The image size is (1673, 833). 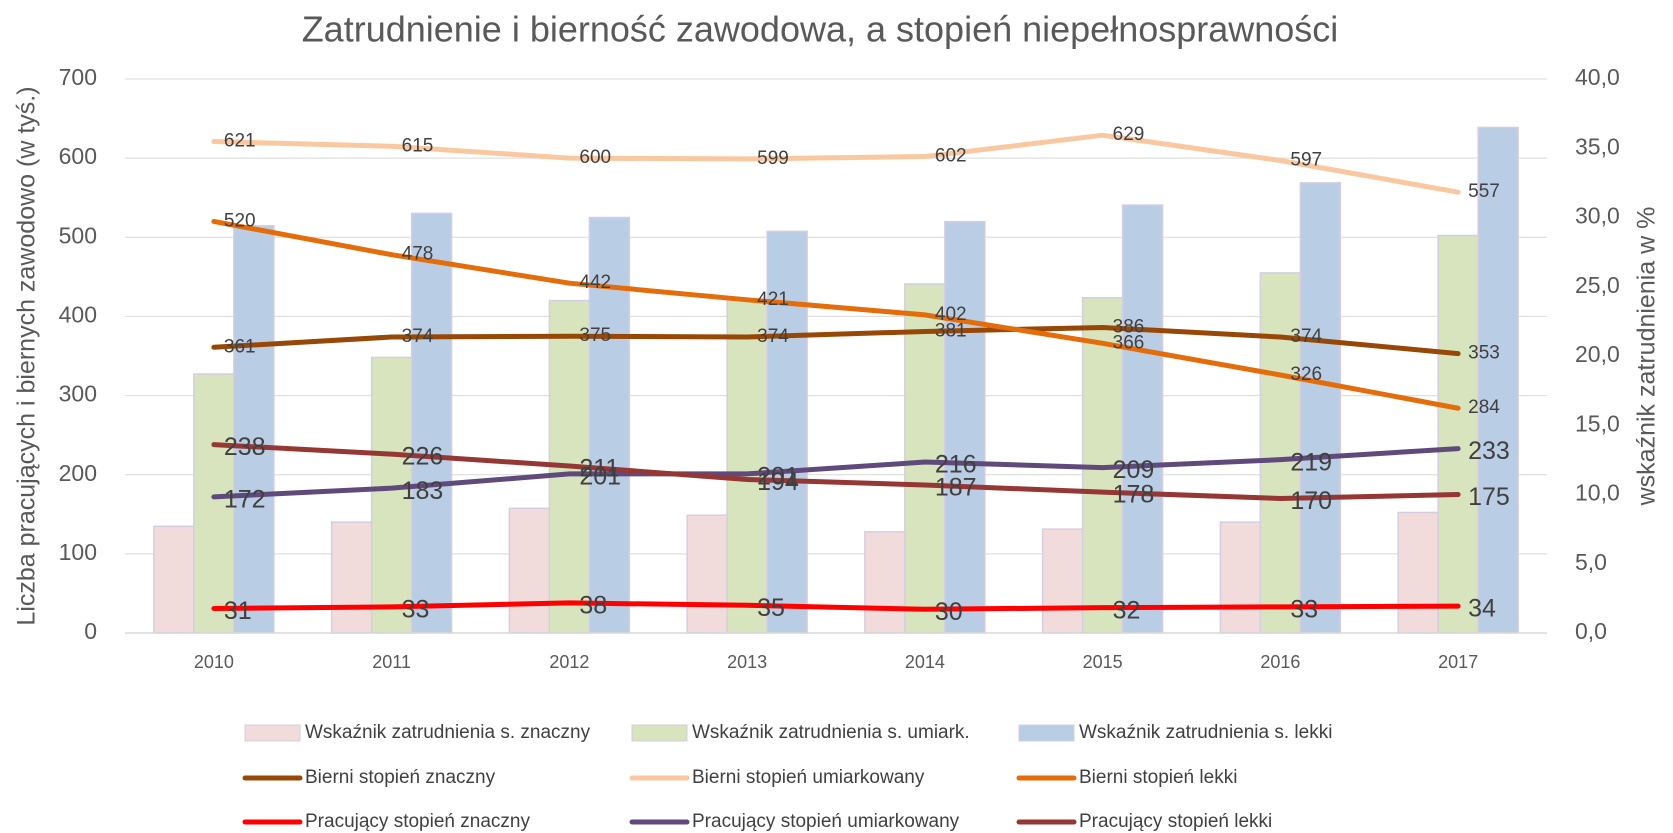 I want to click on y-tick-label: 500, so click(x=78, y=235).